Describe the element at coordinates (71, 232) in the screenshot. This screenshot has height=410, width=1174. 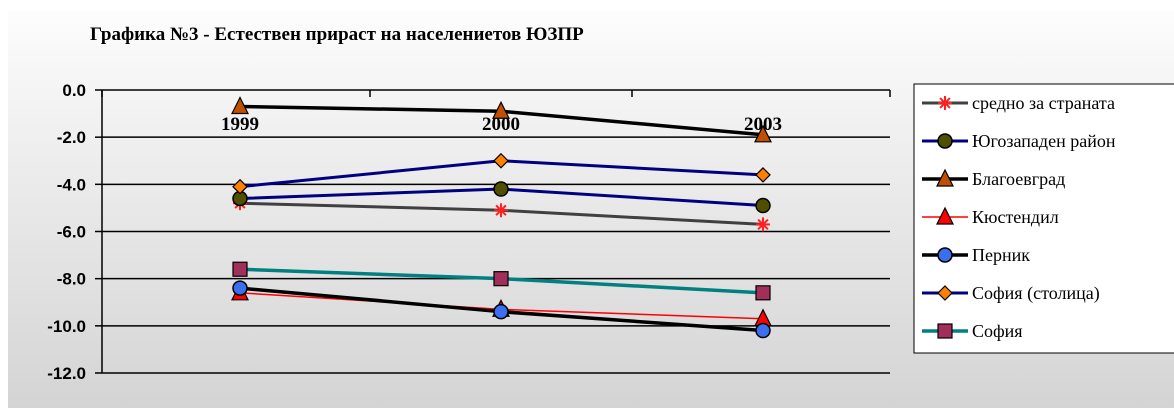
I see `y-tick-label: -6.0` at that location.